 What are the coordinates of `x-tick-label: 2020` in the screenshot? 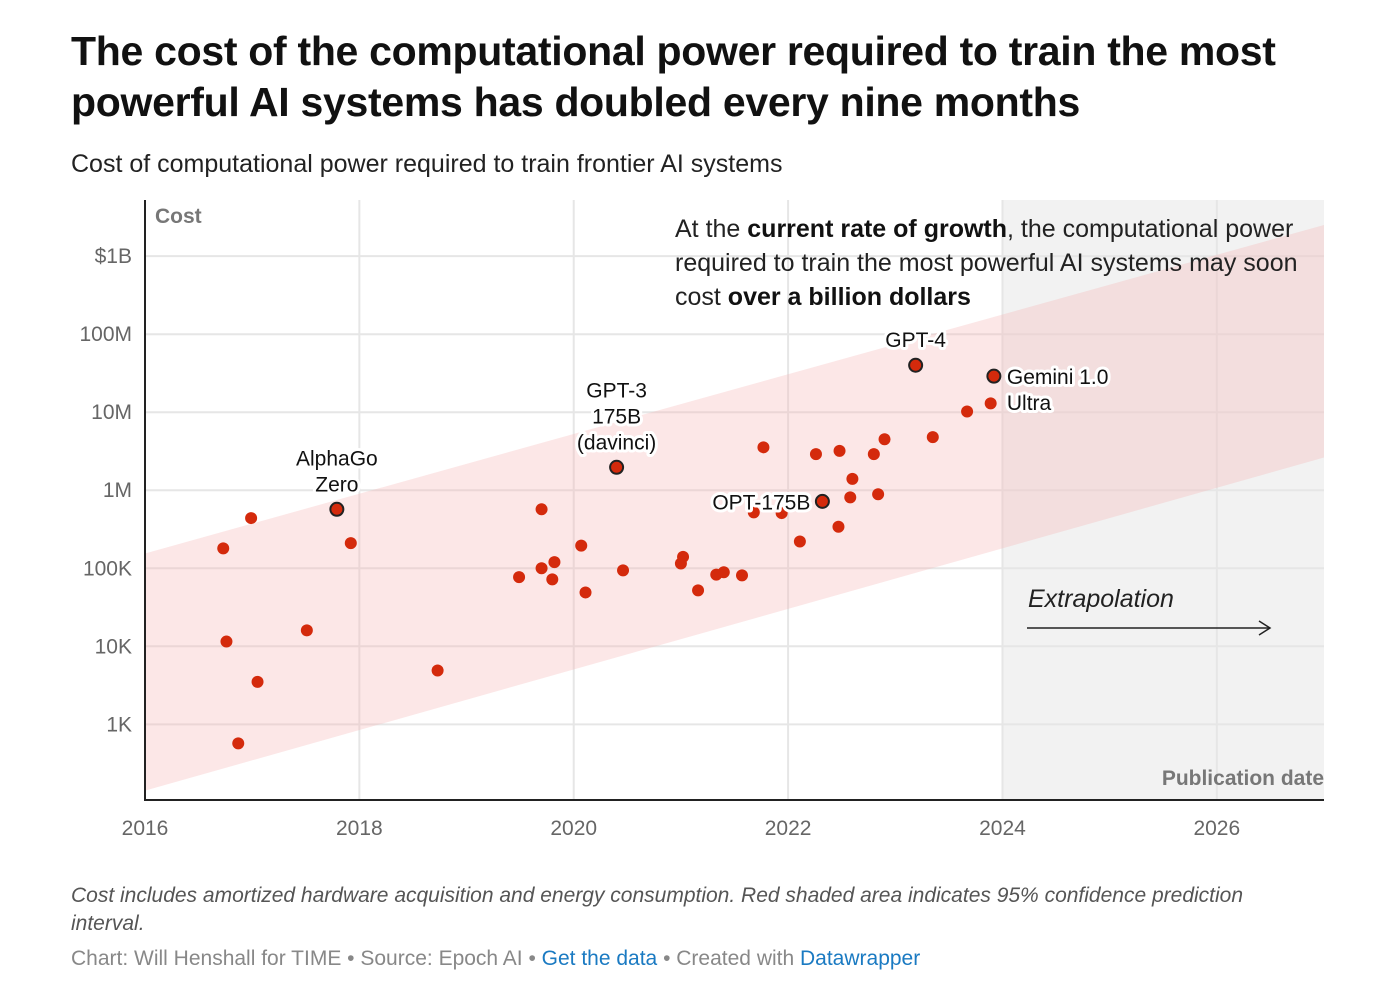 It's located at (573, 828).